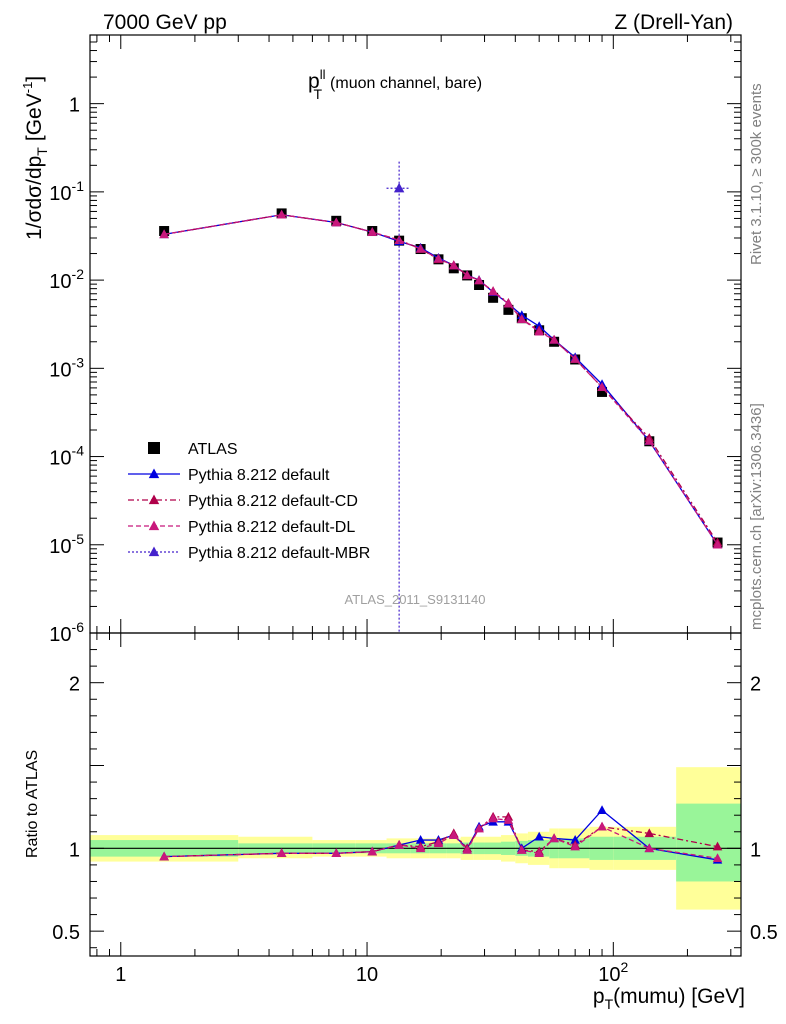 The height and width of the screenshot is (1024, 786). Describe the element at coordinates (279, 553) in the screenshot. I see `legend-label-mbr: Pythia 8.212 default-MBR` at that location.